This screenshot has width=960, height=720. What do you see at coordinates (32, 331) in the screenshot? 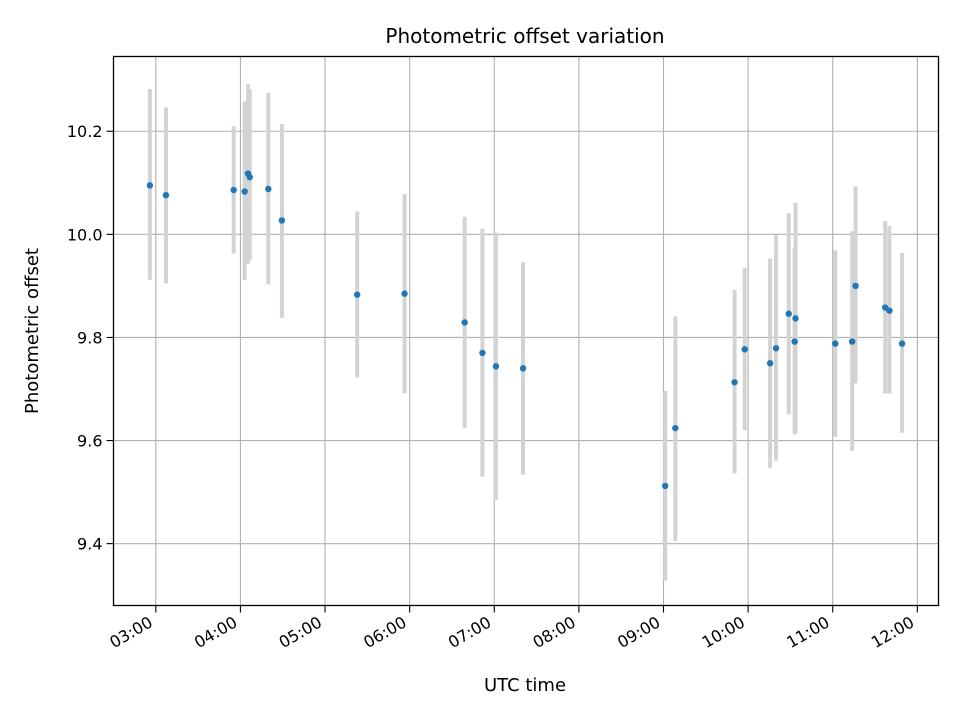
I see `y-axis-title: Photometric offset` at bounding box center [32, 331].